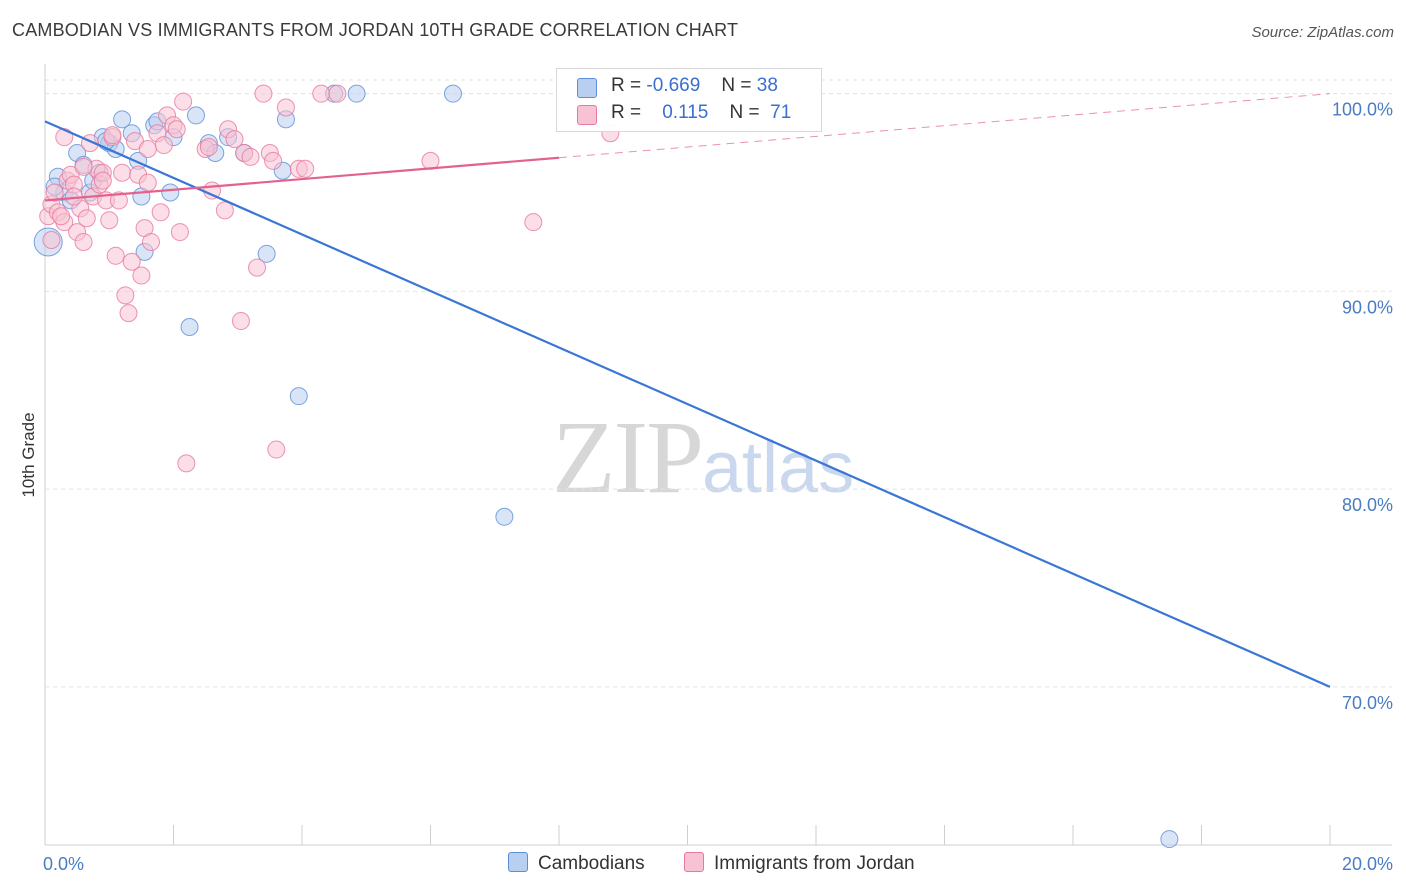 The image size is (1406, 892). What do you see at coordinates (689, 100) in the screenshot?
I see `legend: R = -0.669 N = 38 R = 0.115 N = 71` at bounding box center [689, 100].